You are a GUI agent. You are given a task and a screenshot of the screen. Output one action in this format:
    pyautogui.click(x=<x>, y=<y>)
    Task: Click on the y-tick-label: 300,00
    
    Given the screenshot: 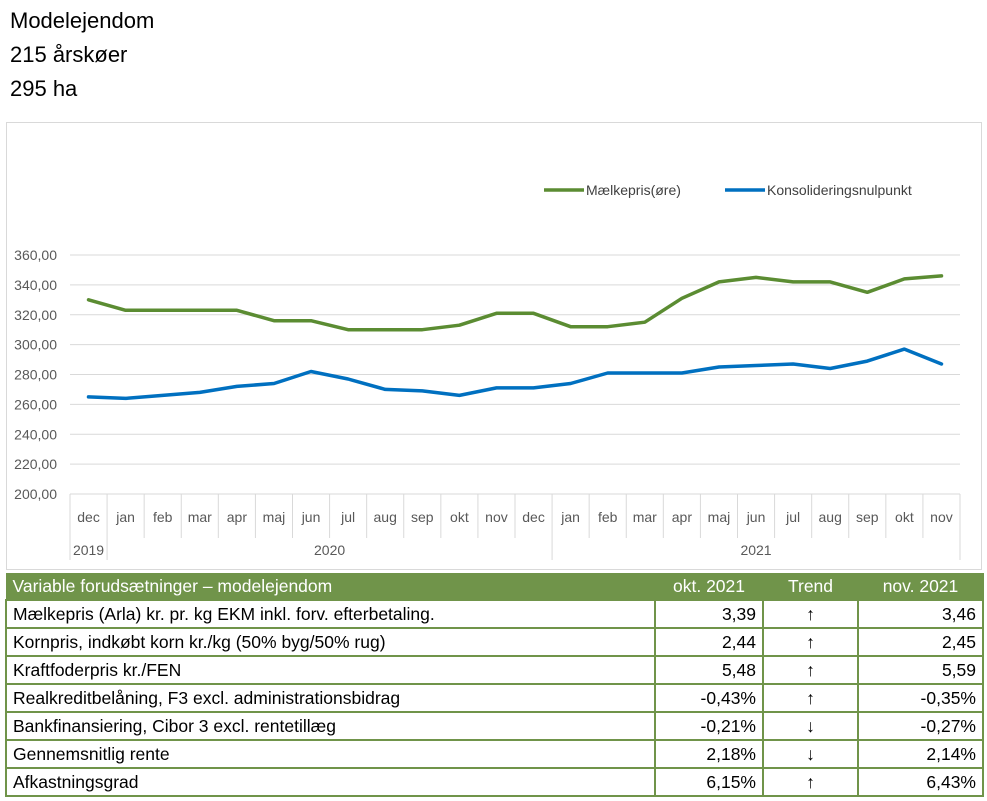 What is the action you would take?
    pyautogui.click(x=35, y=345)
    